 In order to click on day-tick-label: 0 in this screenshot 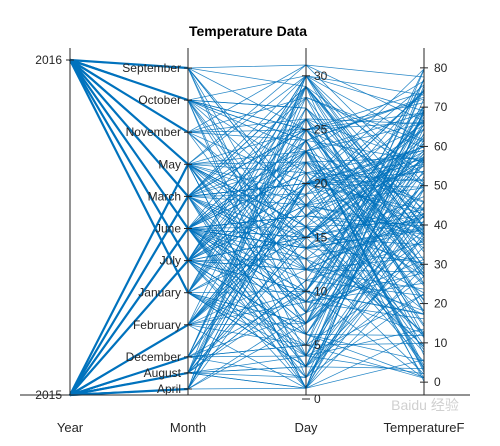, I will do `click(317, 399)`.